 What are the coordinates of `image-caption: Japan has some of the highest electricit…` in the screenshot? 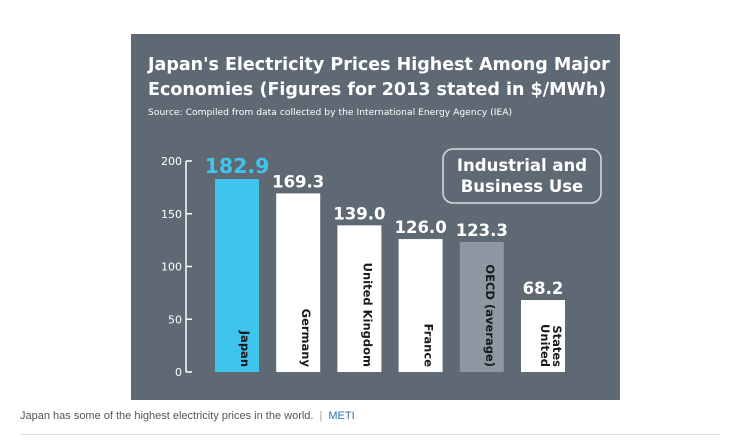 It's located at (187, 416).